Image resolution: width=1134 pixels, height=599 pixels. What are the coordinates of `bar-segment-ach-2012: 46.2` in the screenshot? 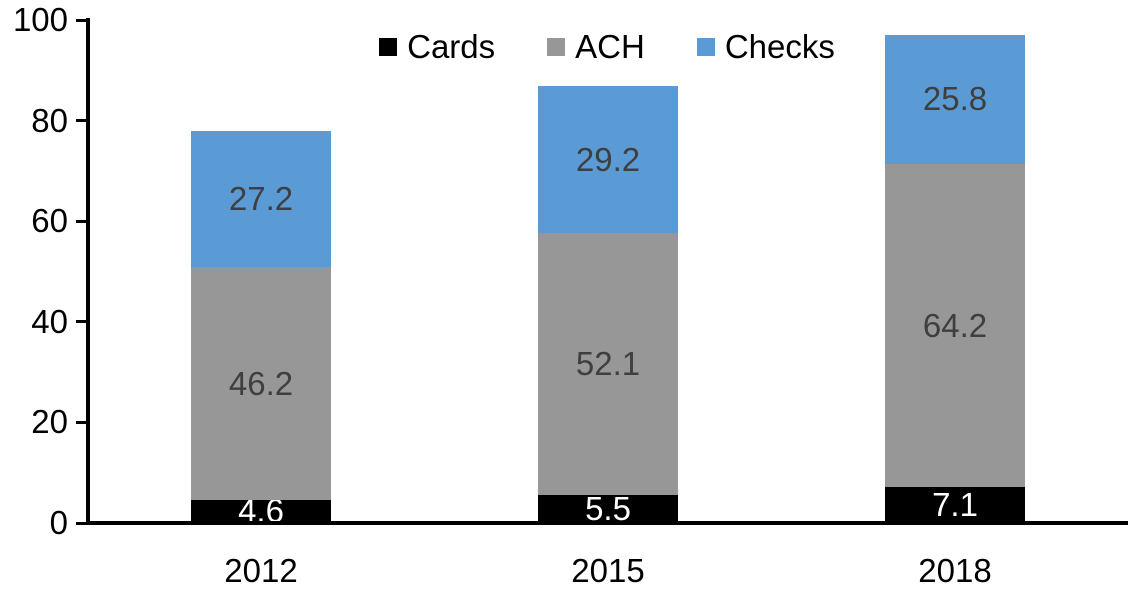 It's located at (261, 383).